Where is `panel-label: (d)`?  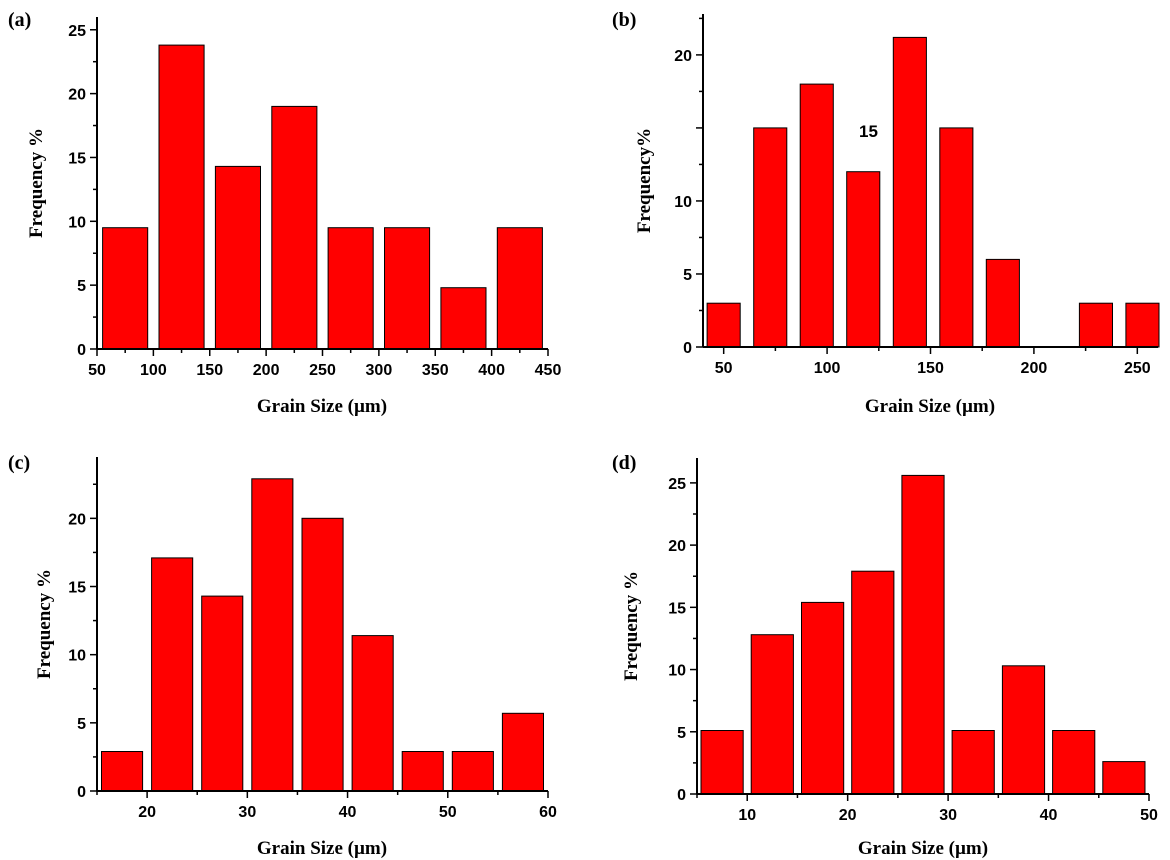 panel-label: (d) is located at coordinates (624, 463).